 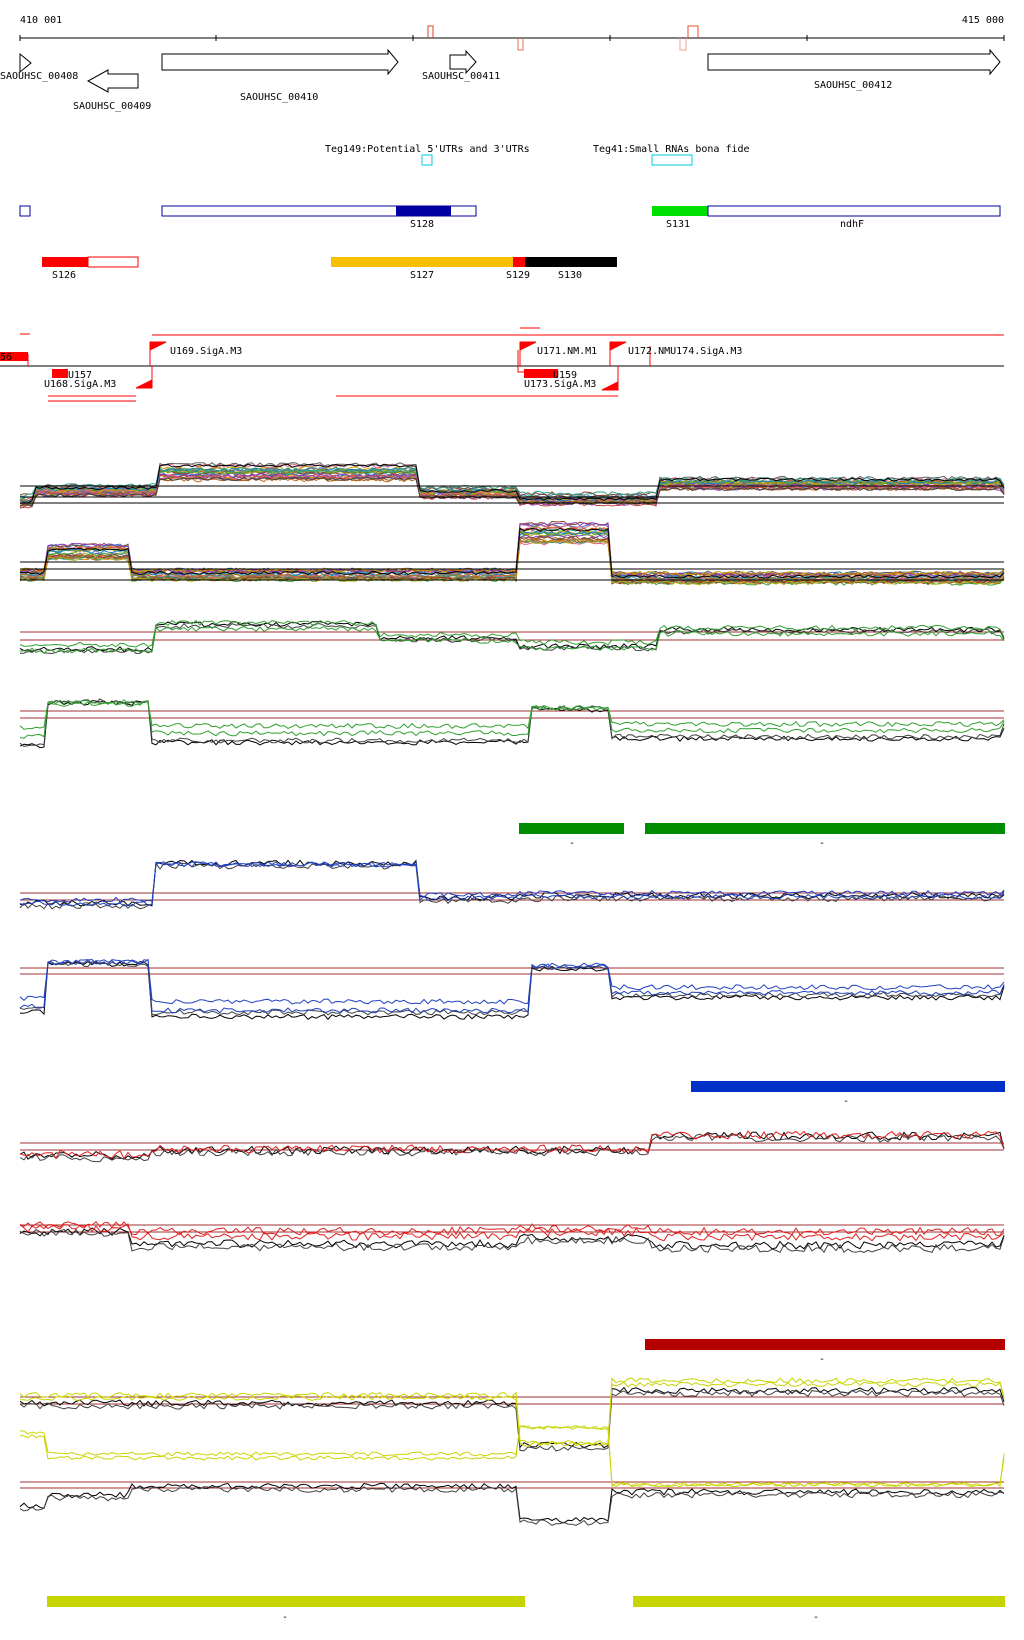 I want to click on coordinate-end: 415 000, so click(x=983, y=20).